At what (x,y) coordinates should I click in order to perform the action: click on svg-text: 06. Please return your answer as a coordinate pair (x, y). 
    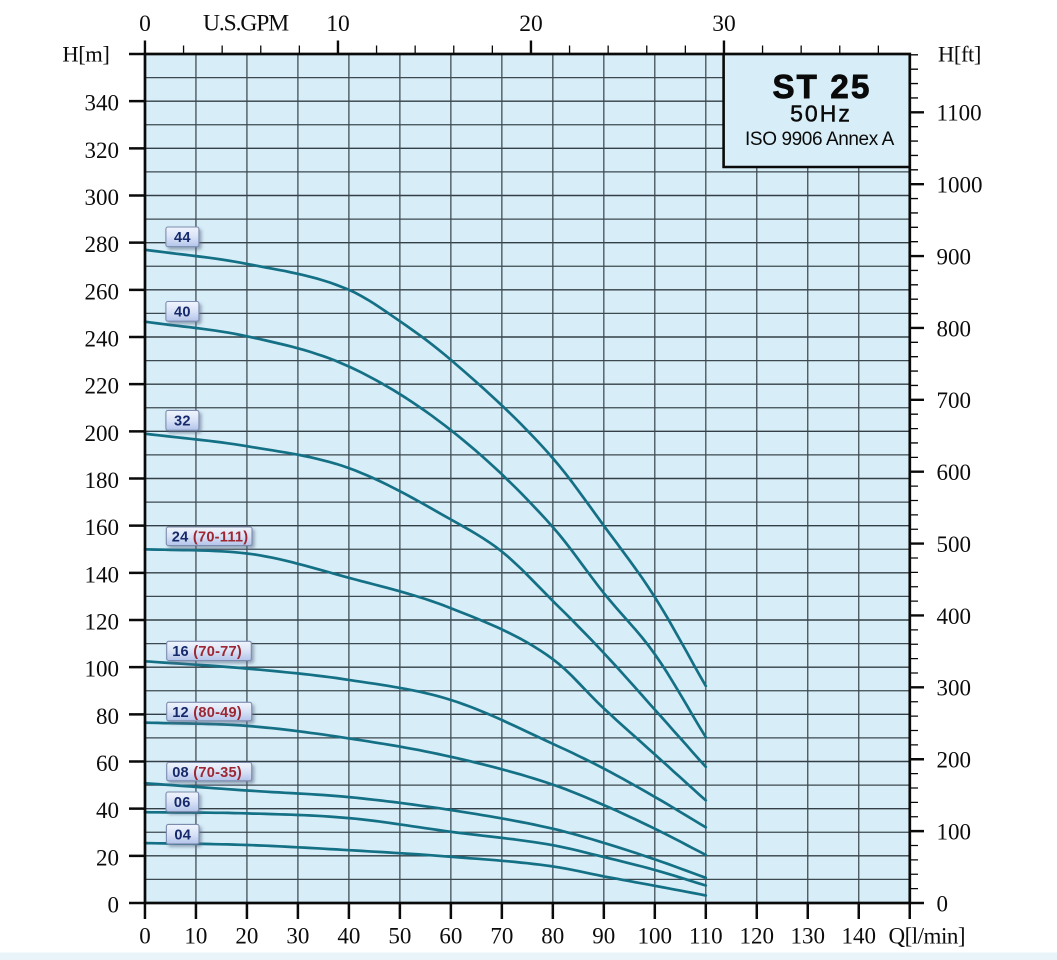
    Looking at the image, I should click on (182, 803).